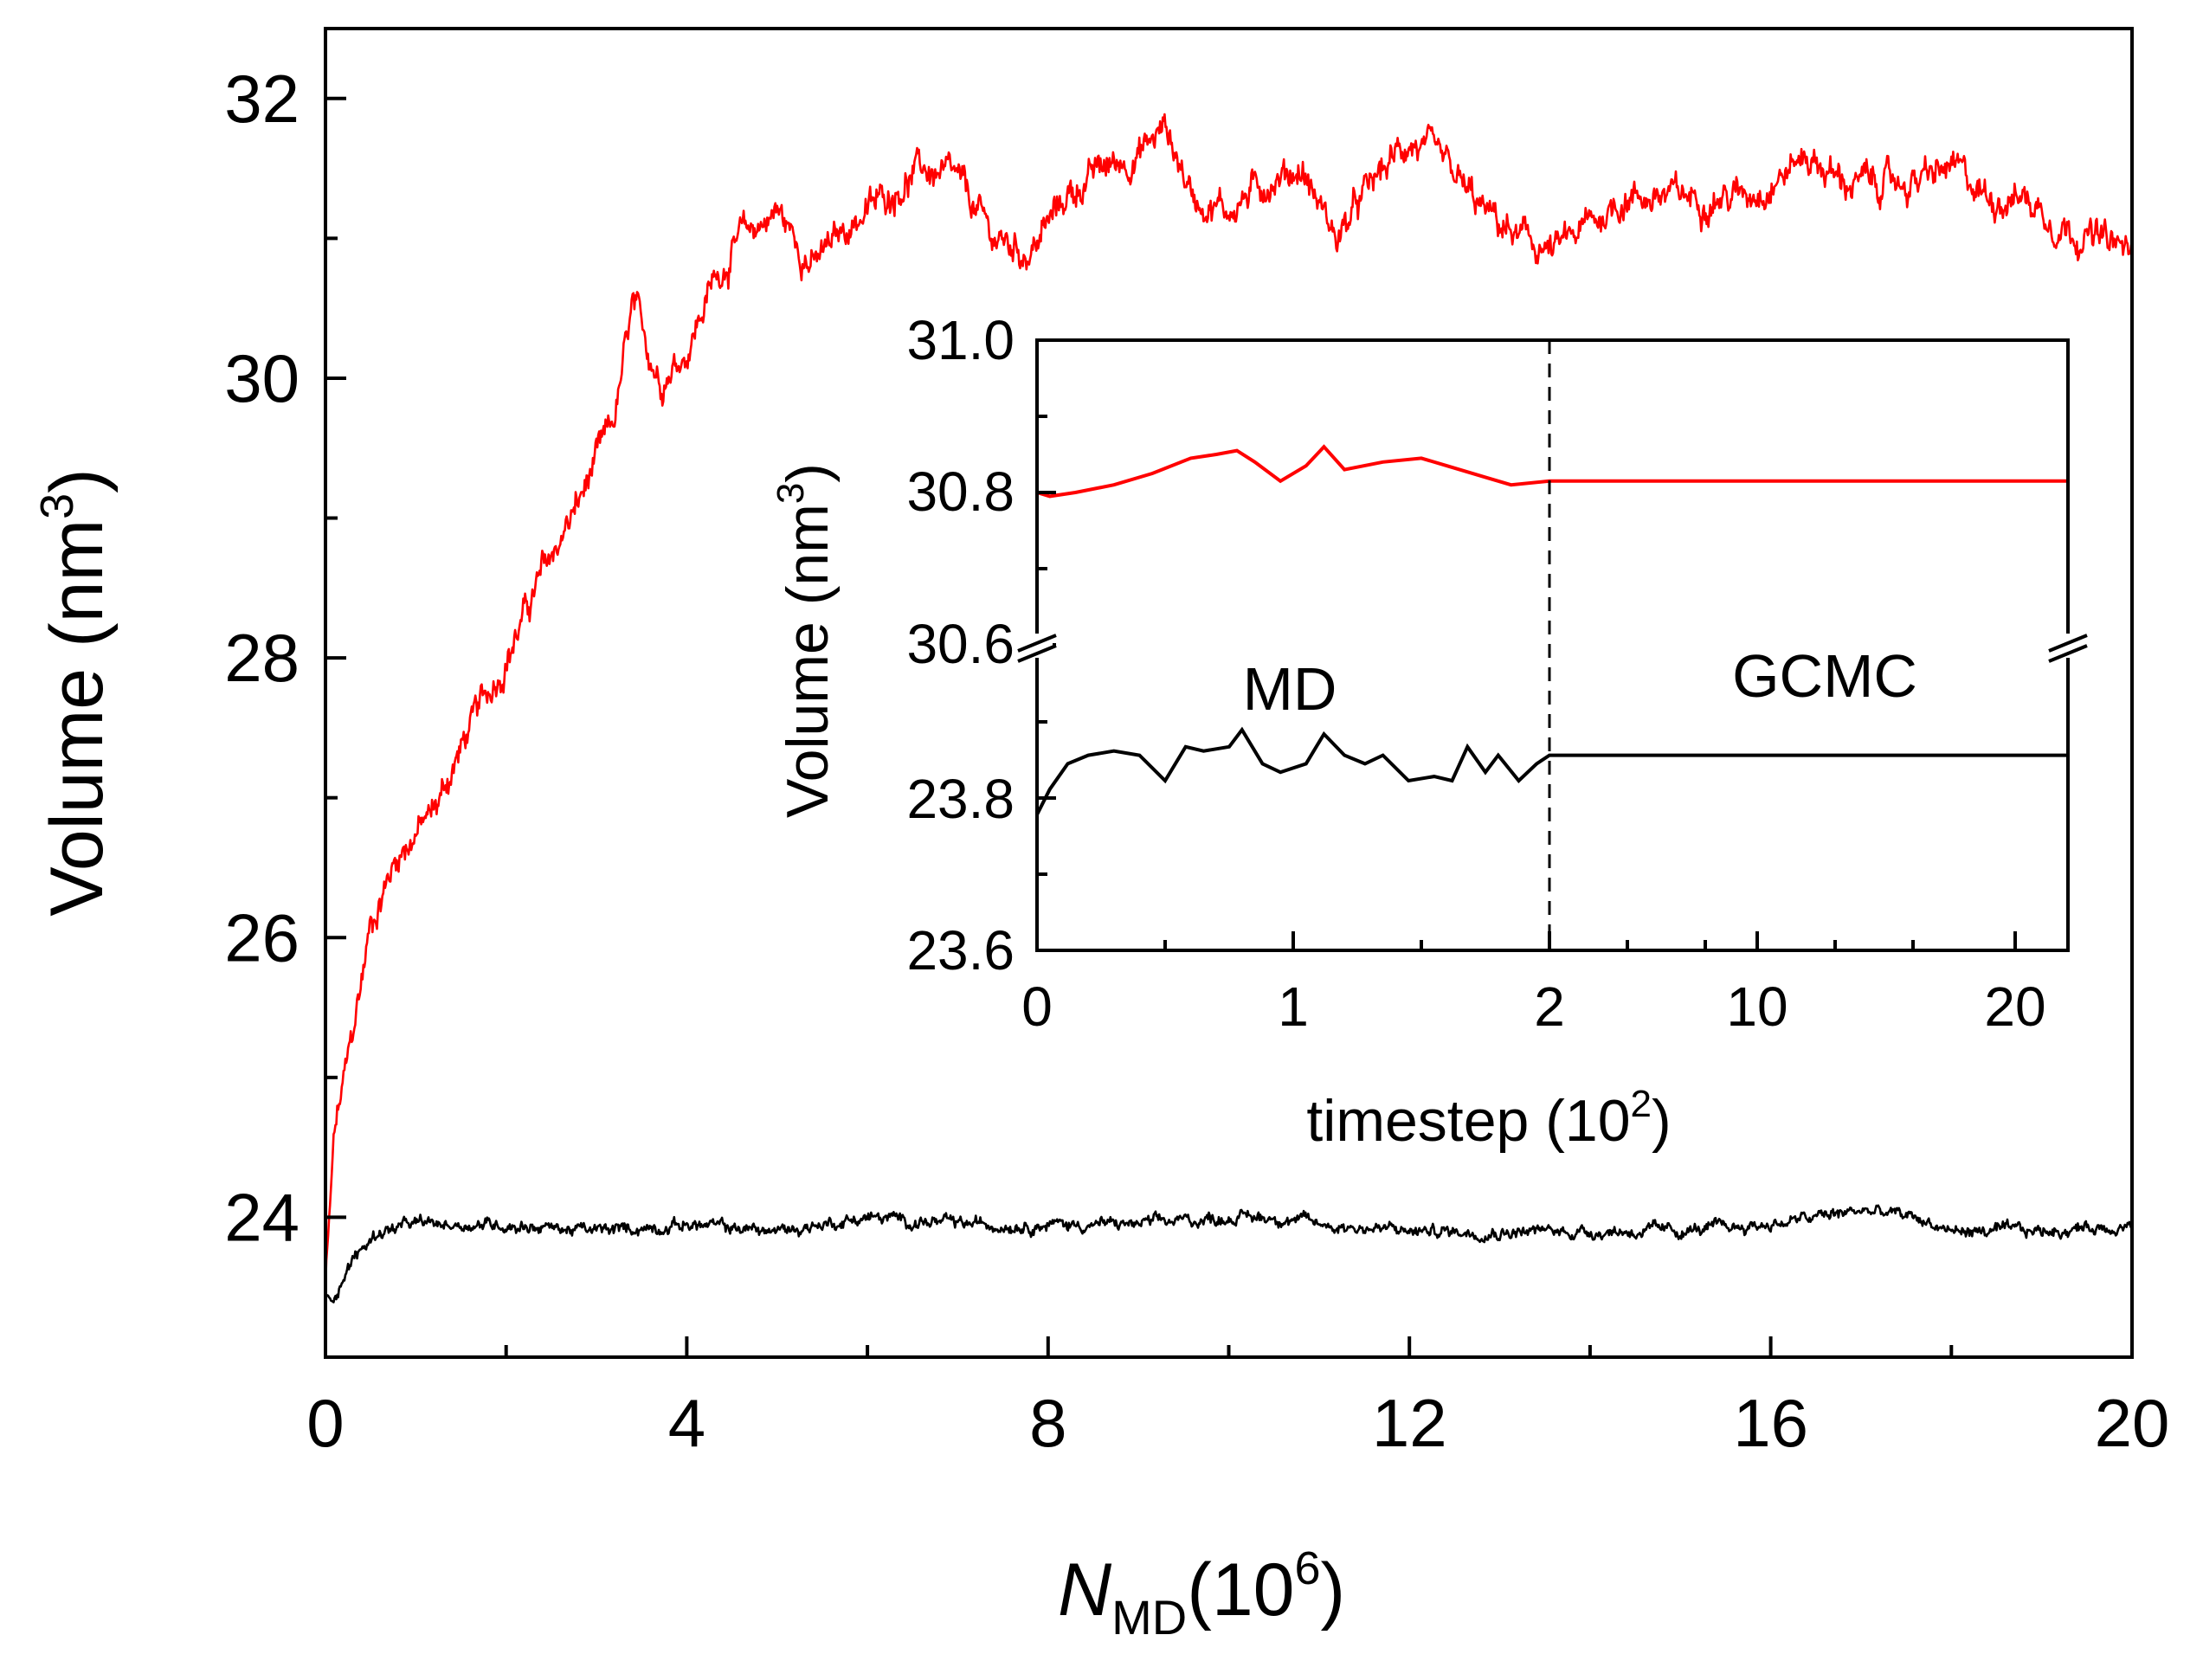  Describe the element at coordinates (262, 378) in the screenshot. I see `main-ytick-label-30: 30` at that location.